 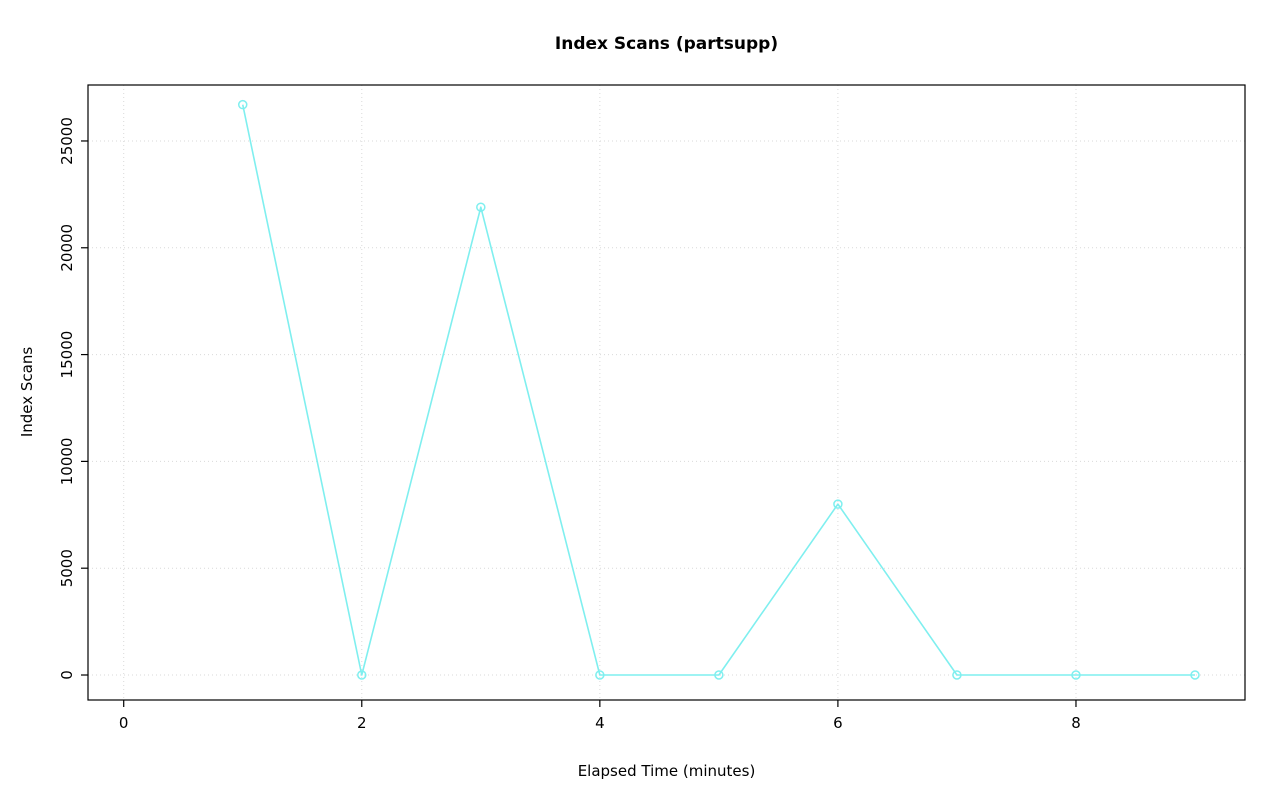 I want to click on y-axis-label: Index Scans, so click(x=27, y=392).